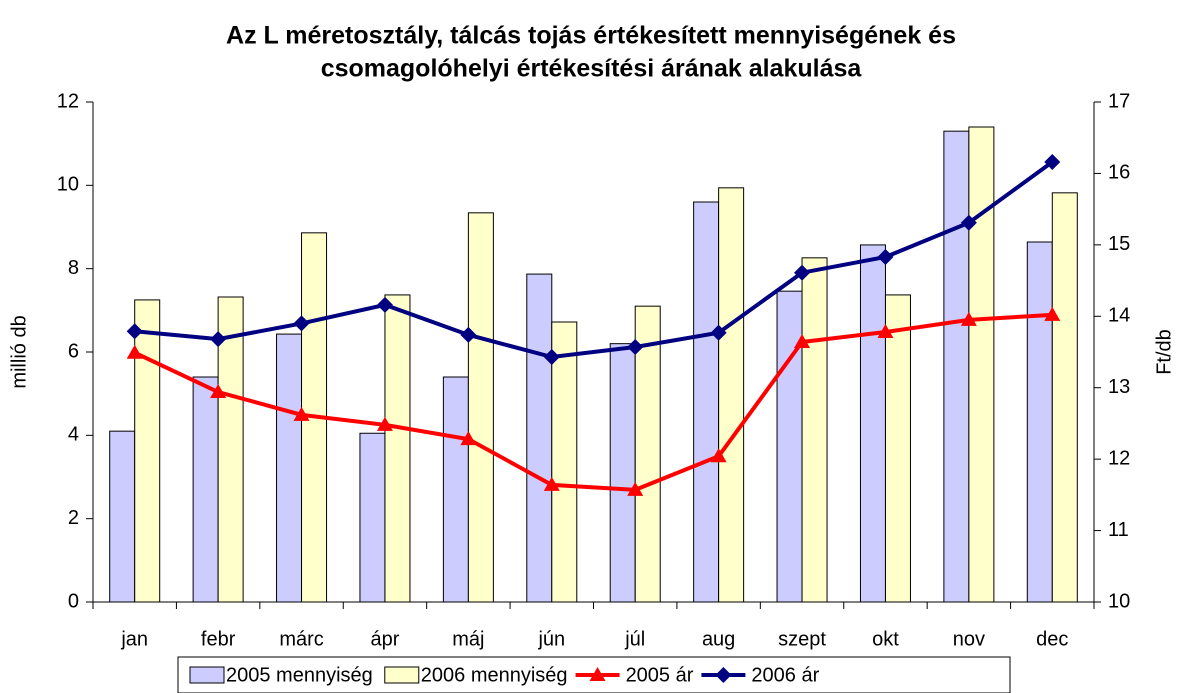 This screenshot has height=693, width=1182. I want to click on y2-axis-label: Ft/db, so click(1164, 352).